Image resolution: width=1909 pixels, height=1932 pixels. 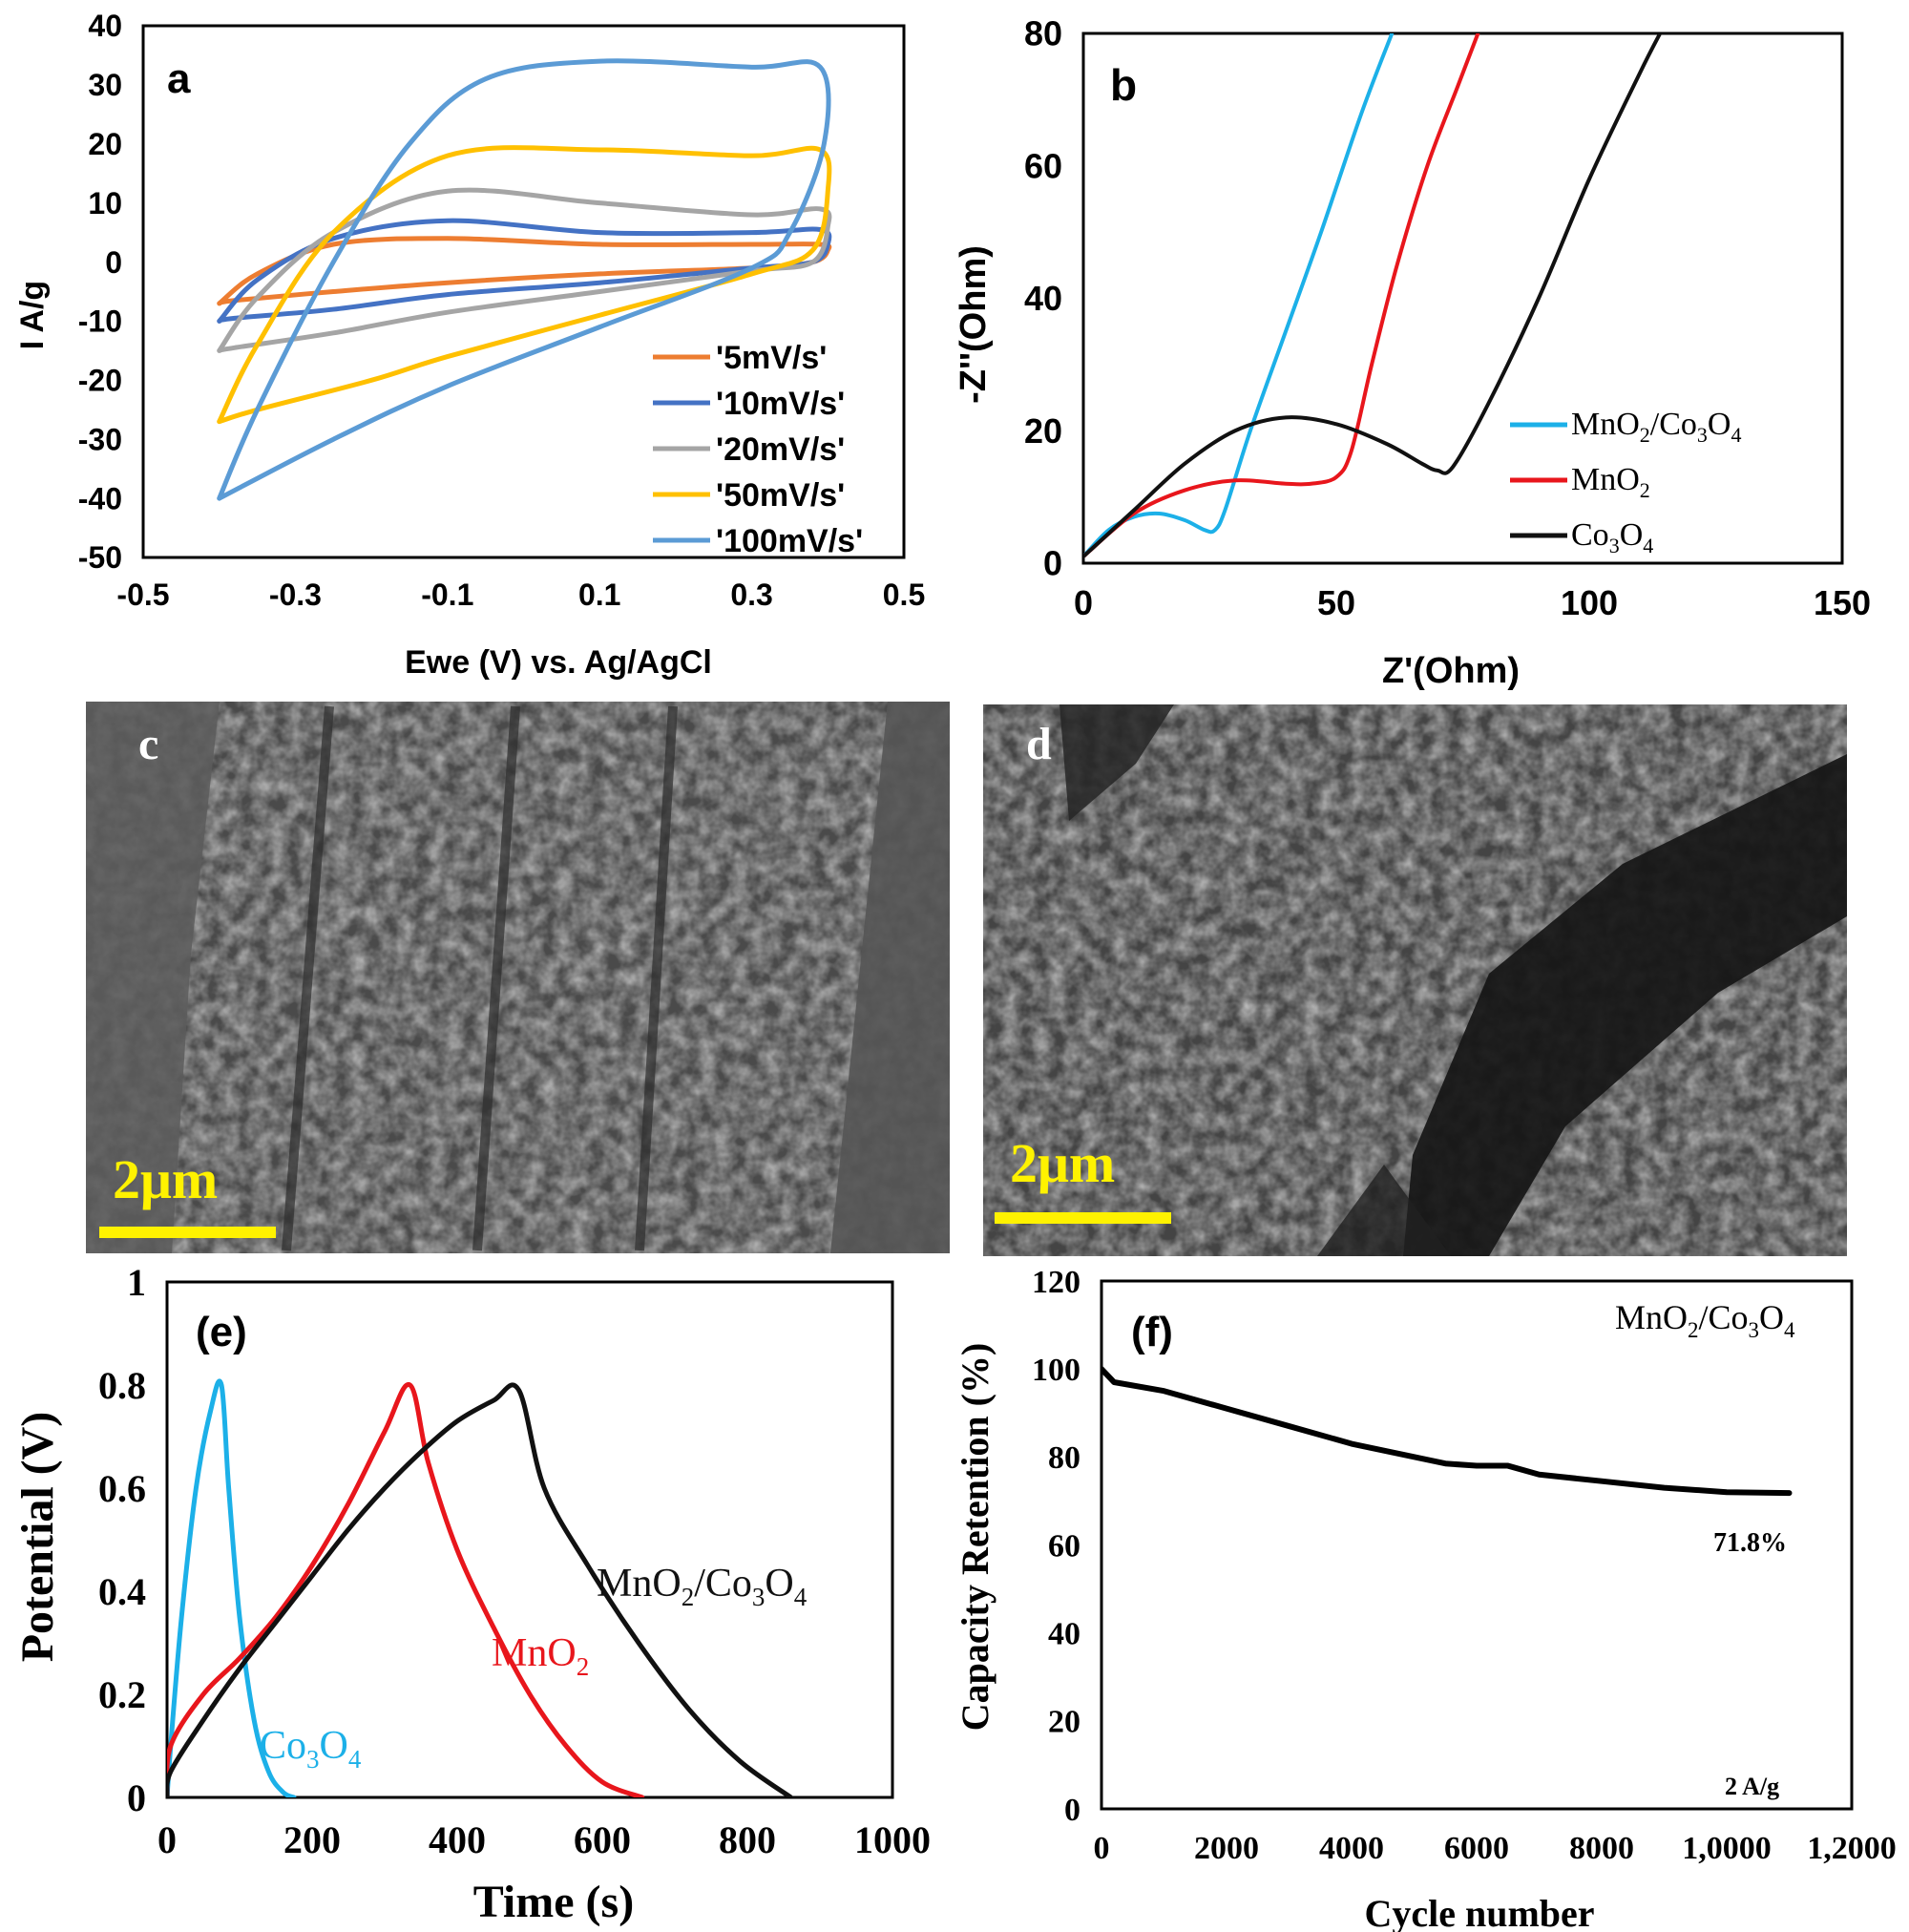 I want to click on x-tick-label-f: 4000, so click(x=1351, y=1849).